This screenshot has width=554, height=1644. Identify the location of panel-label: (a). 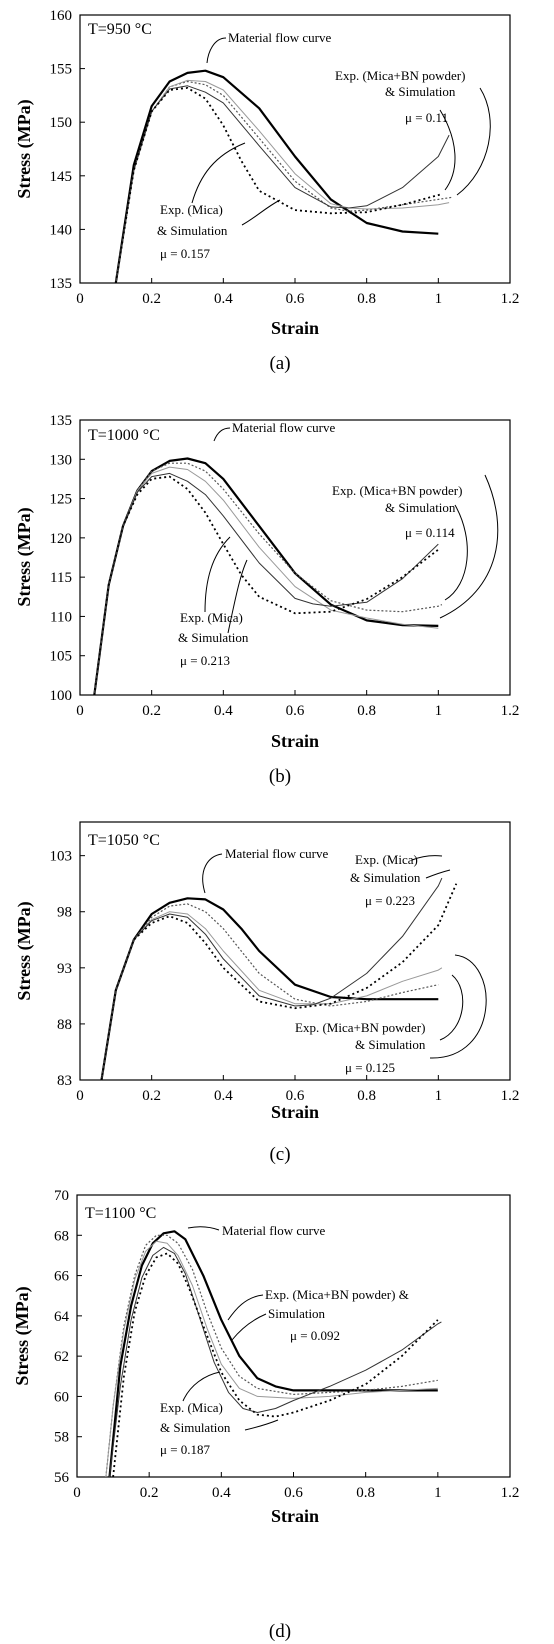
(279, 363).